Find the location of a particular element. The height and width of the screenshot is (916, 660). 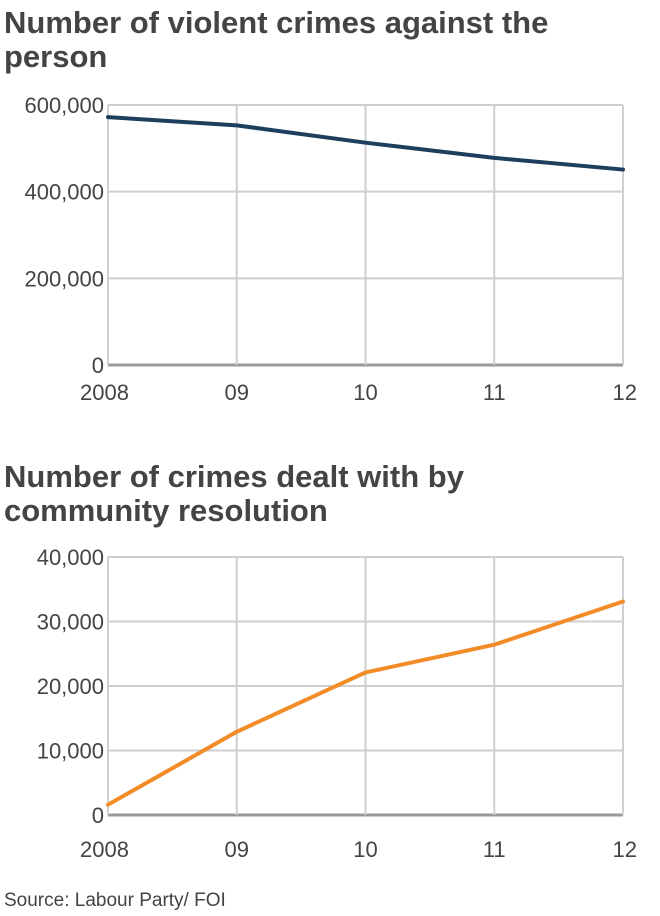

chart-2-ytick-label: 40,000 is located at coordinates (70, 557).